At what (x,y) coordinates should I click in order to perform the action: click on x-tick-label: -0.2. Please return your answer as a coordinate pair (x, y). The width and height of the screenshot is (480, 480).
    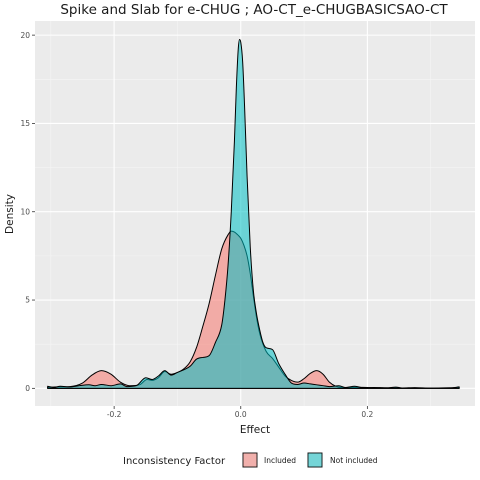
    Looking at the image, I should click on (114, 414).